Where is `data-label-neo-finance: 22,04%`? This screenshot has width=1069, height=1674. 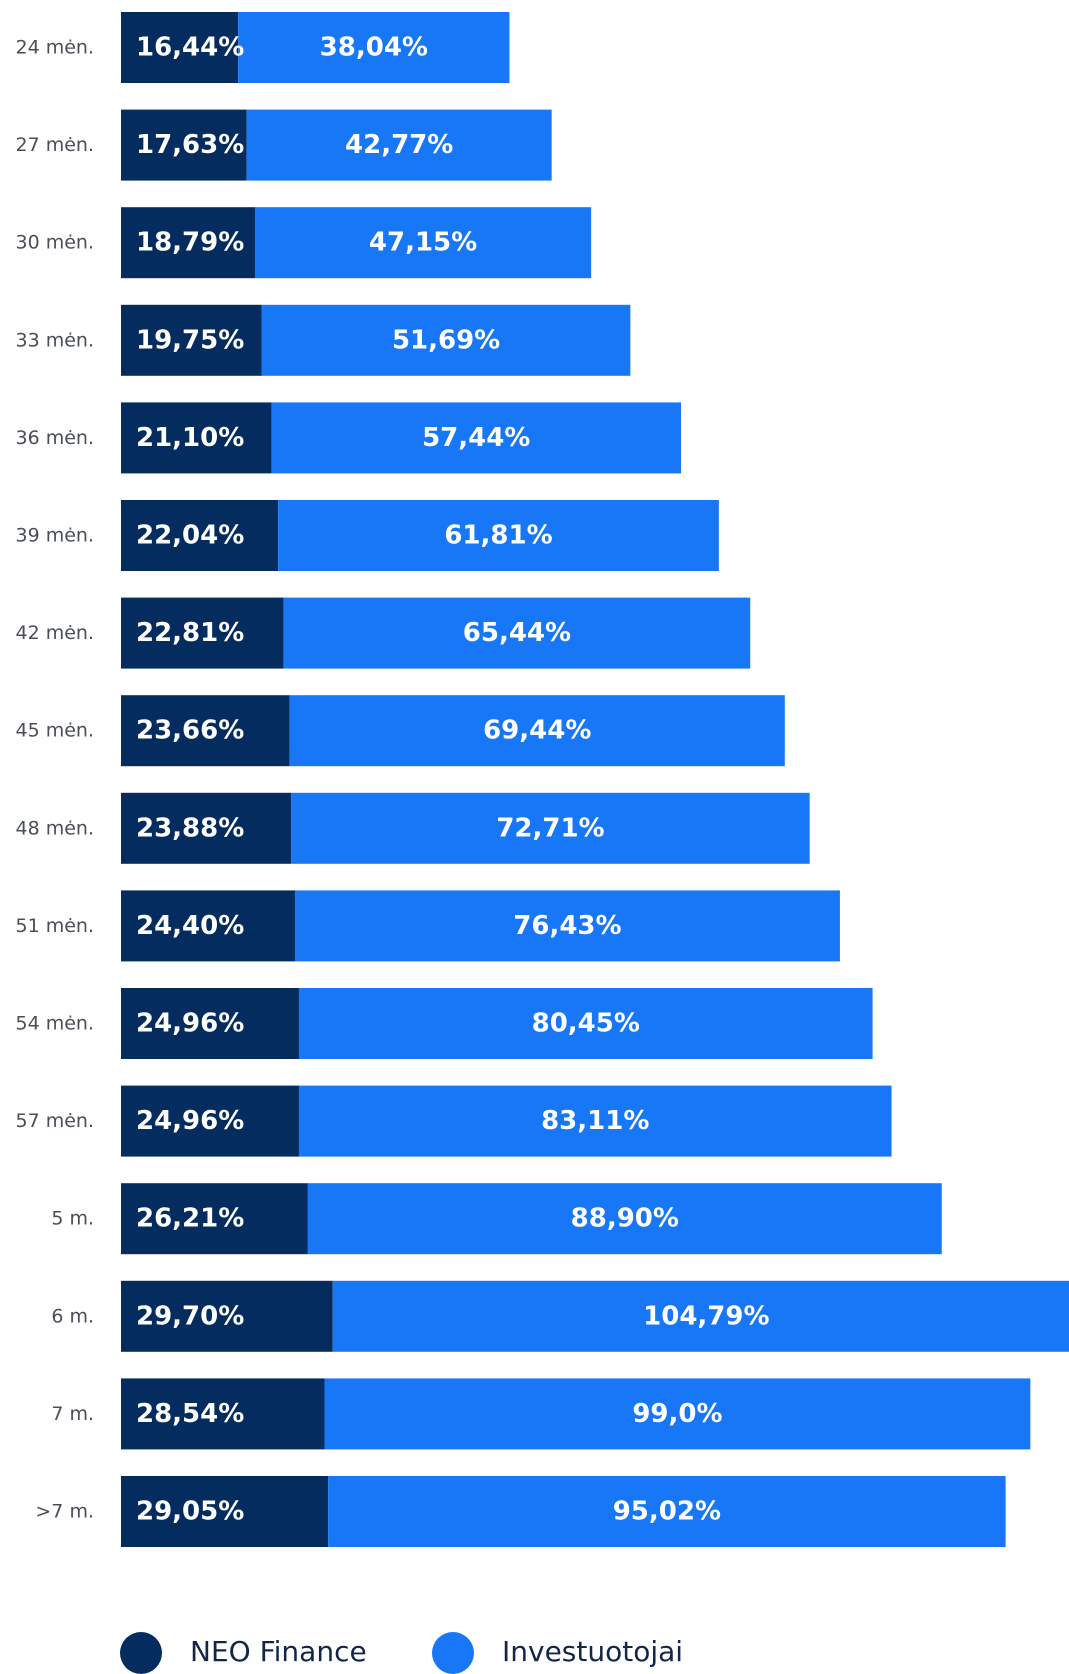
data-label-neo-finance: 22,04% is located at coordinates (190, 536).